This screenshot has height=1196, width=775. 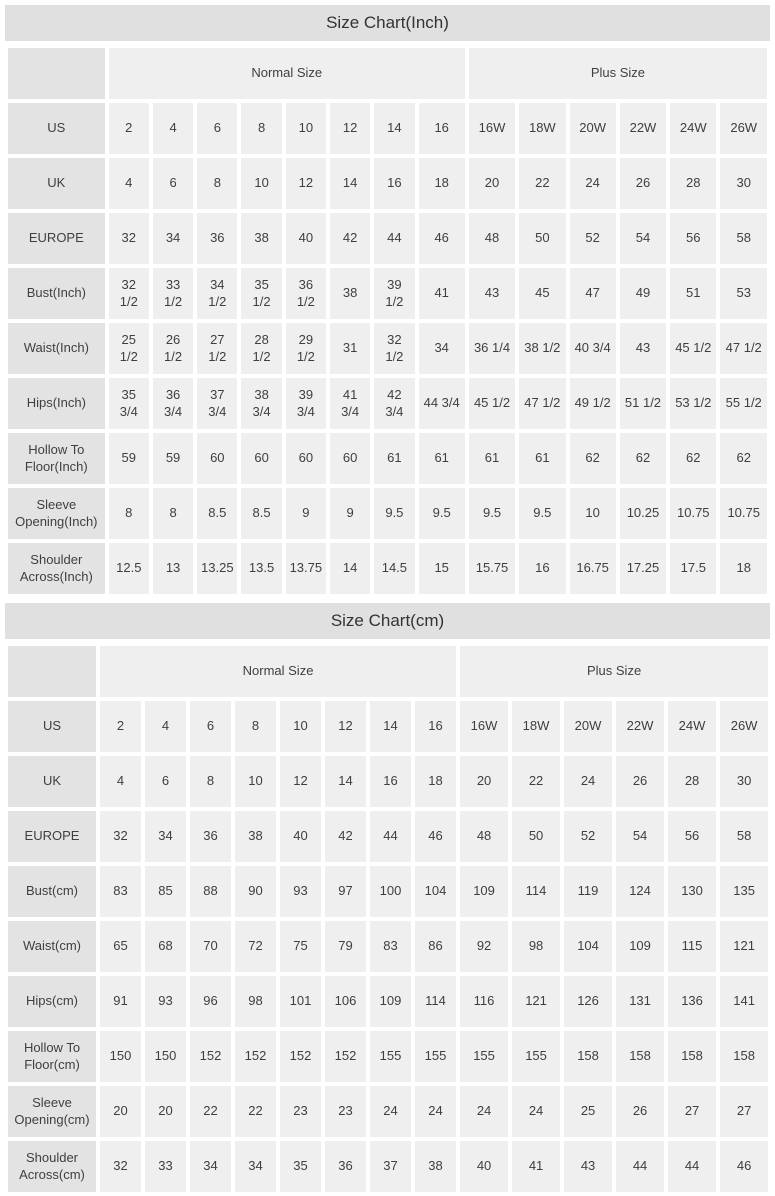 What do you see at coordinates (56, 458) in the screenshot?
I see `row-label: Hollow To Floor(Inch)` at bounding box center [56, 458].